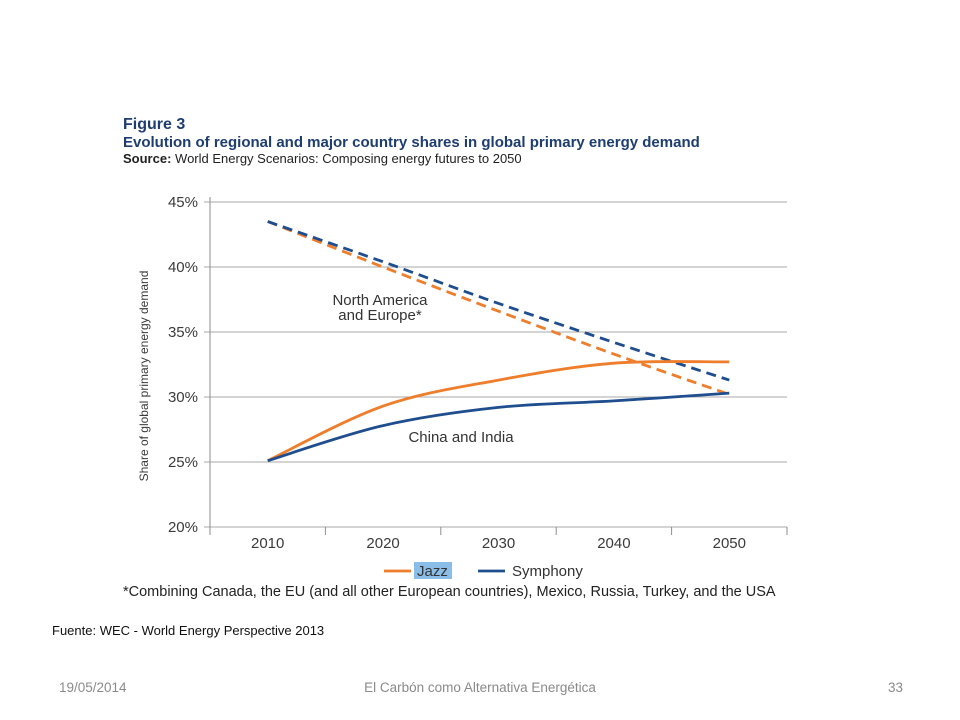 This screenshot has width=960, height=720. I want to click on footer-page-number: 33, so click(895, 687).